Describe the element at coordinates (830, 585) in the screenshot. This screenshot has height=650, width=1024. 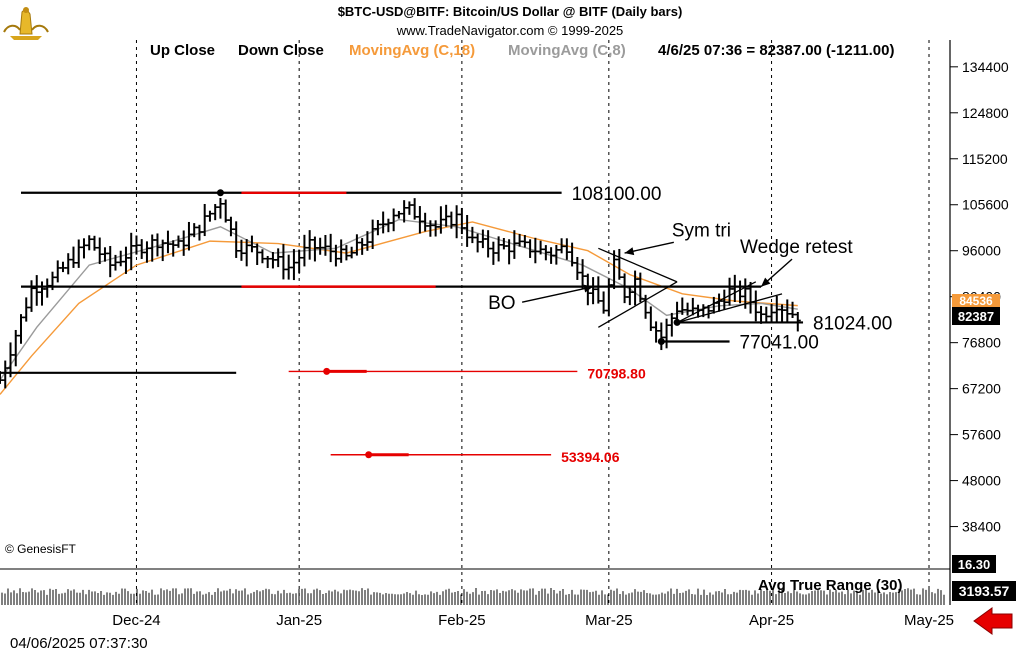
I see `atr-label: Avg True Range (30)` at that location.